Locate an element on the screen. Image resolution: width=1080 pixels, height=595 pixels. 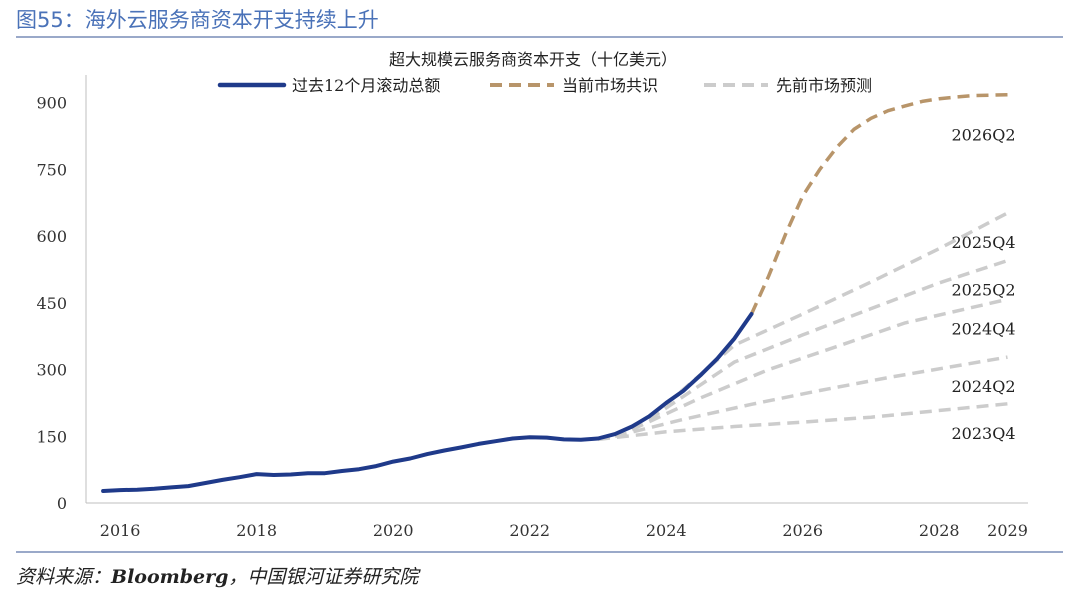
legend: 过去12个月滚动总额 当前市场共识 先前市场预测 is located at coordinates (544, 85).